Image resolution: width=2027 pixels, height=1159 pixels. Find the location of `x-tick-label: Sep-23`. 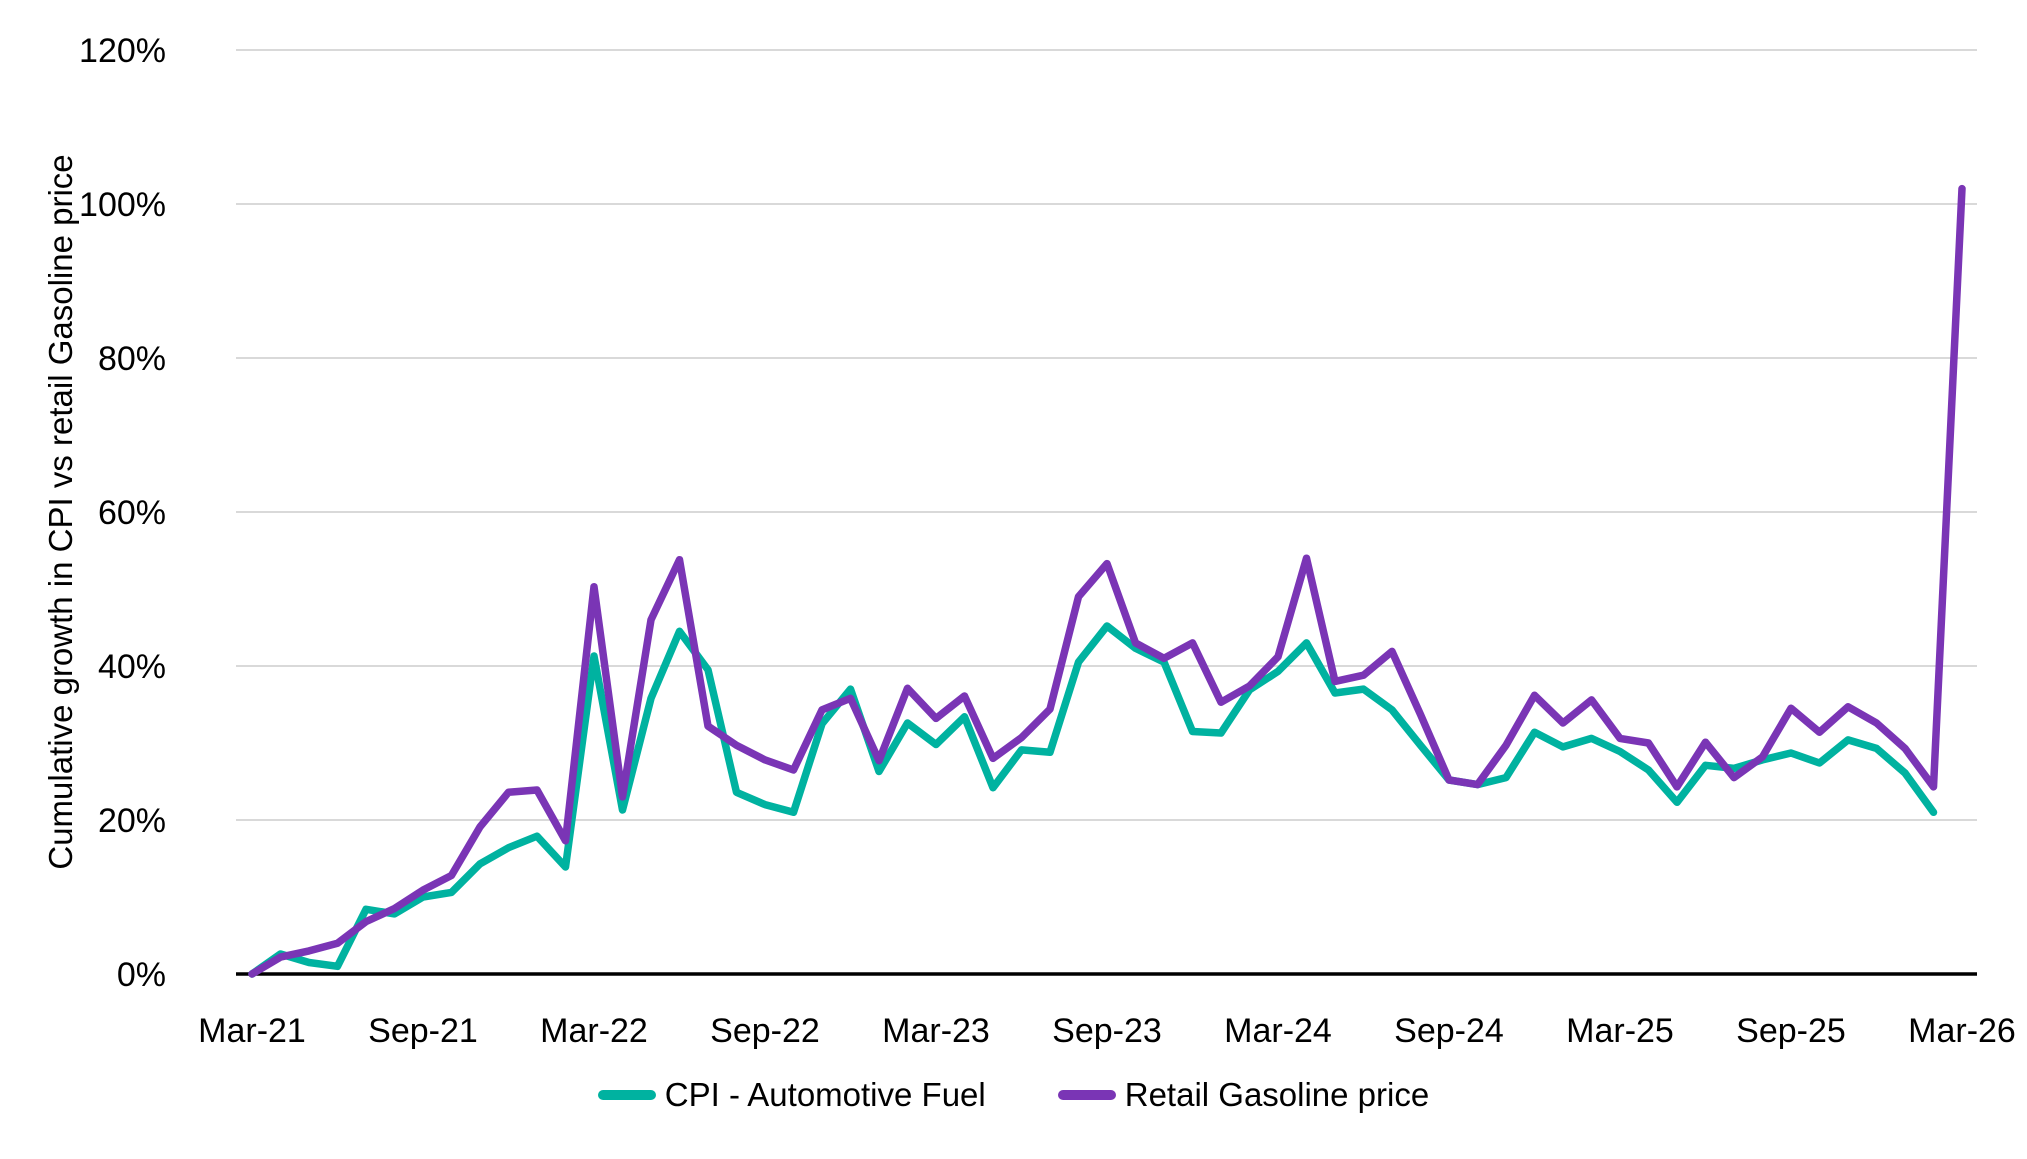

x-tick-label: Sep-23 is located at coordinates (1107, 1031).